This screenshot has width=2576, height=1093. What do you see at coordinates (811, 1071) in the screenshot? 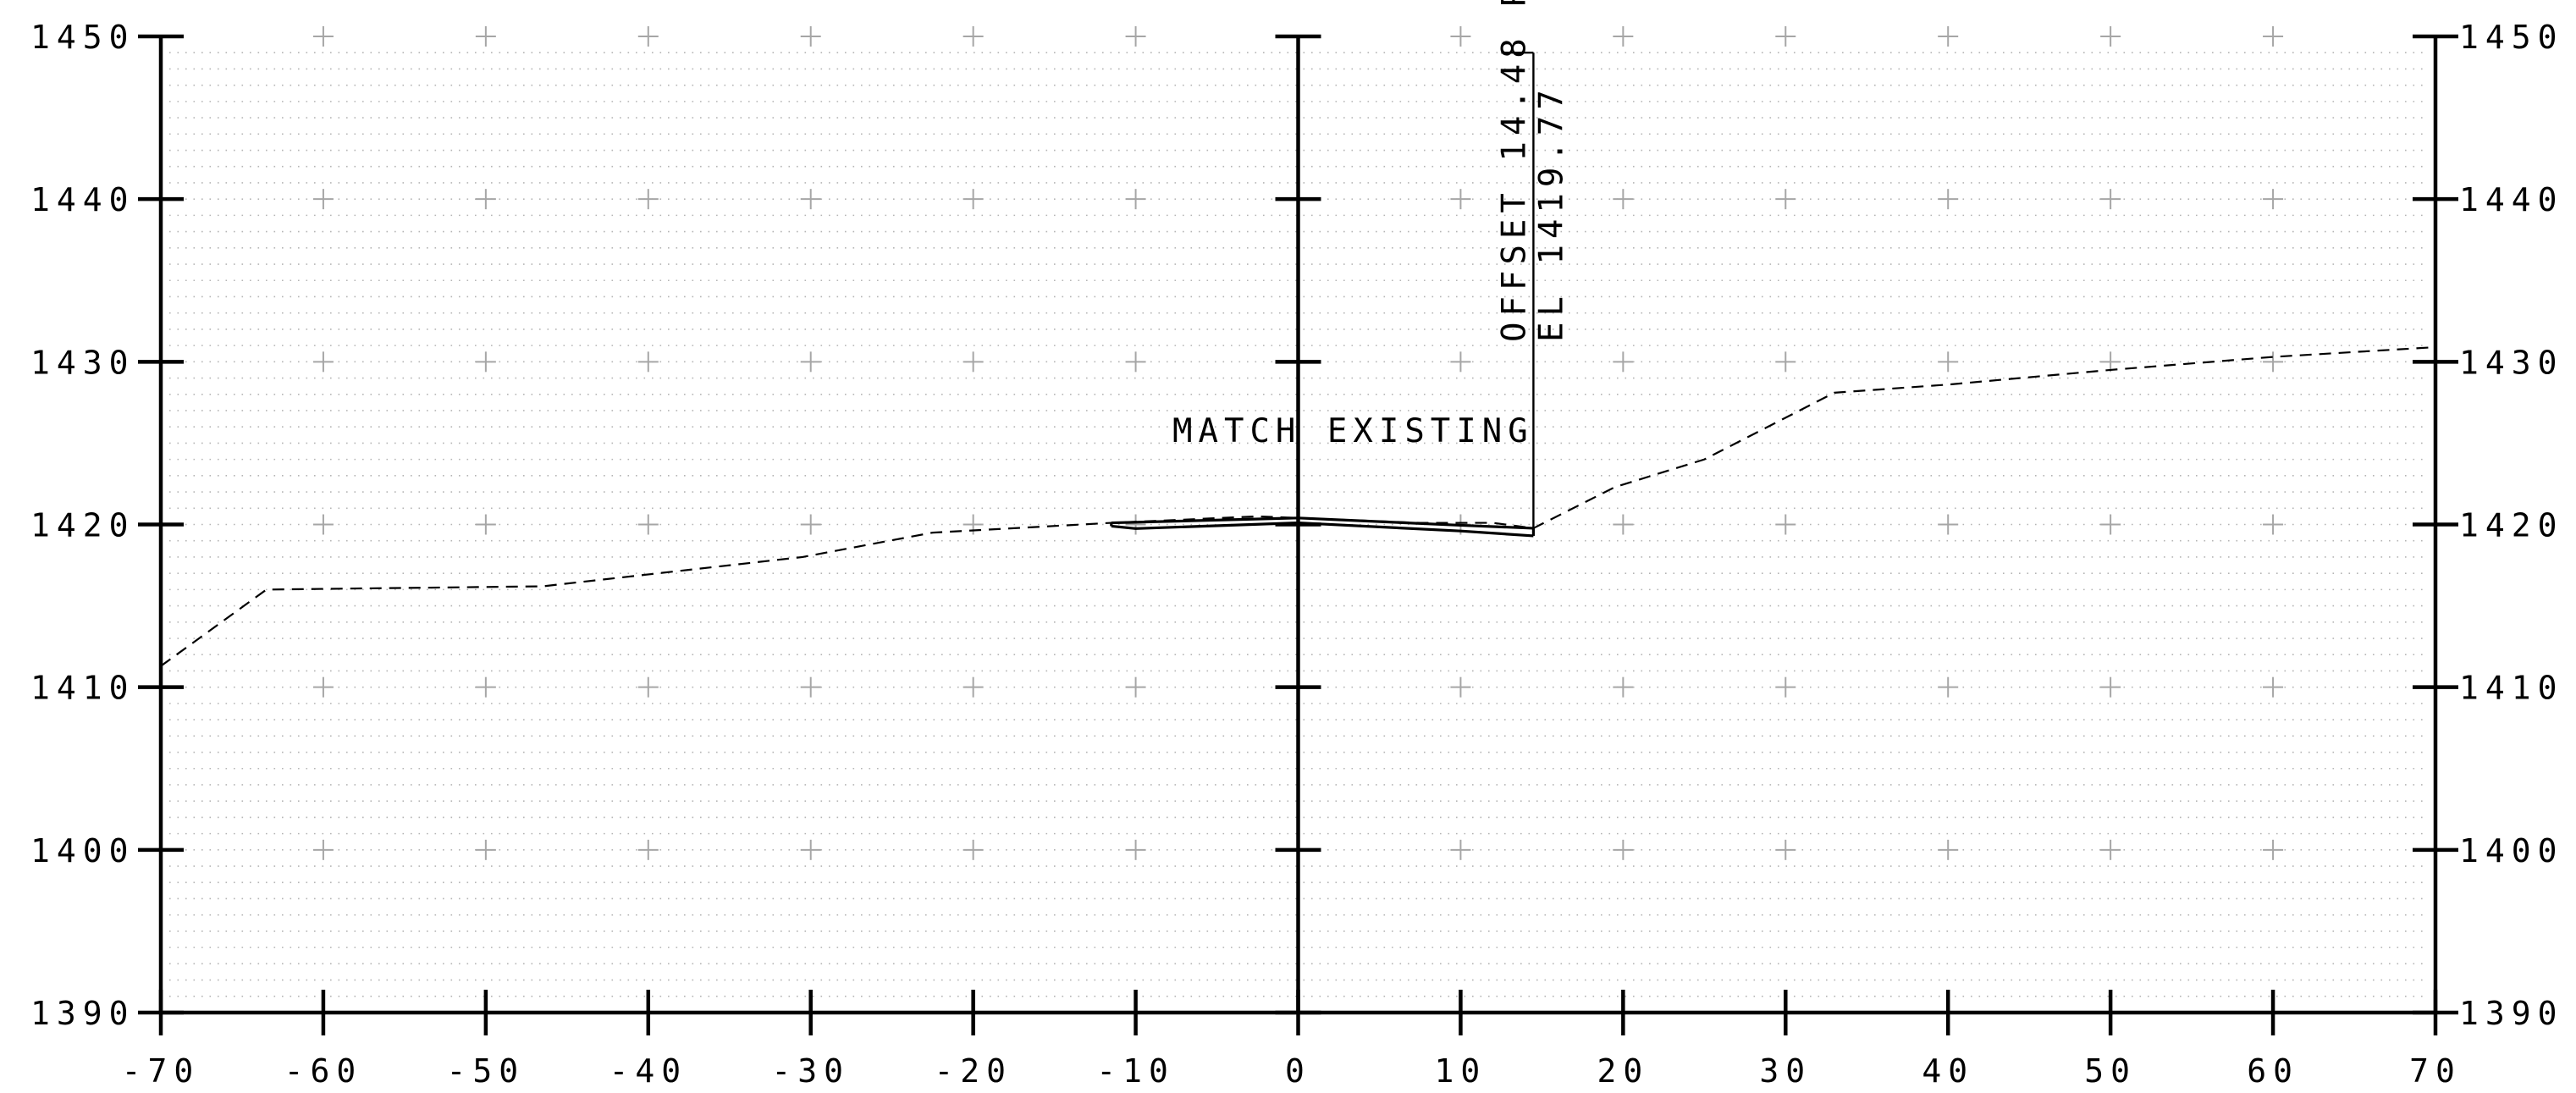
I see `offset-tick-label: -30` at bounding box center [811, 1071].